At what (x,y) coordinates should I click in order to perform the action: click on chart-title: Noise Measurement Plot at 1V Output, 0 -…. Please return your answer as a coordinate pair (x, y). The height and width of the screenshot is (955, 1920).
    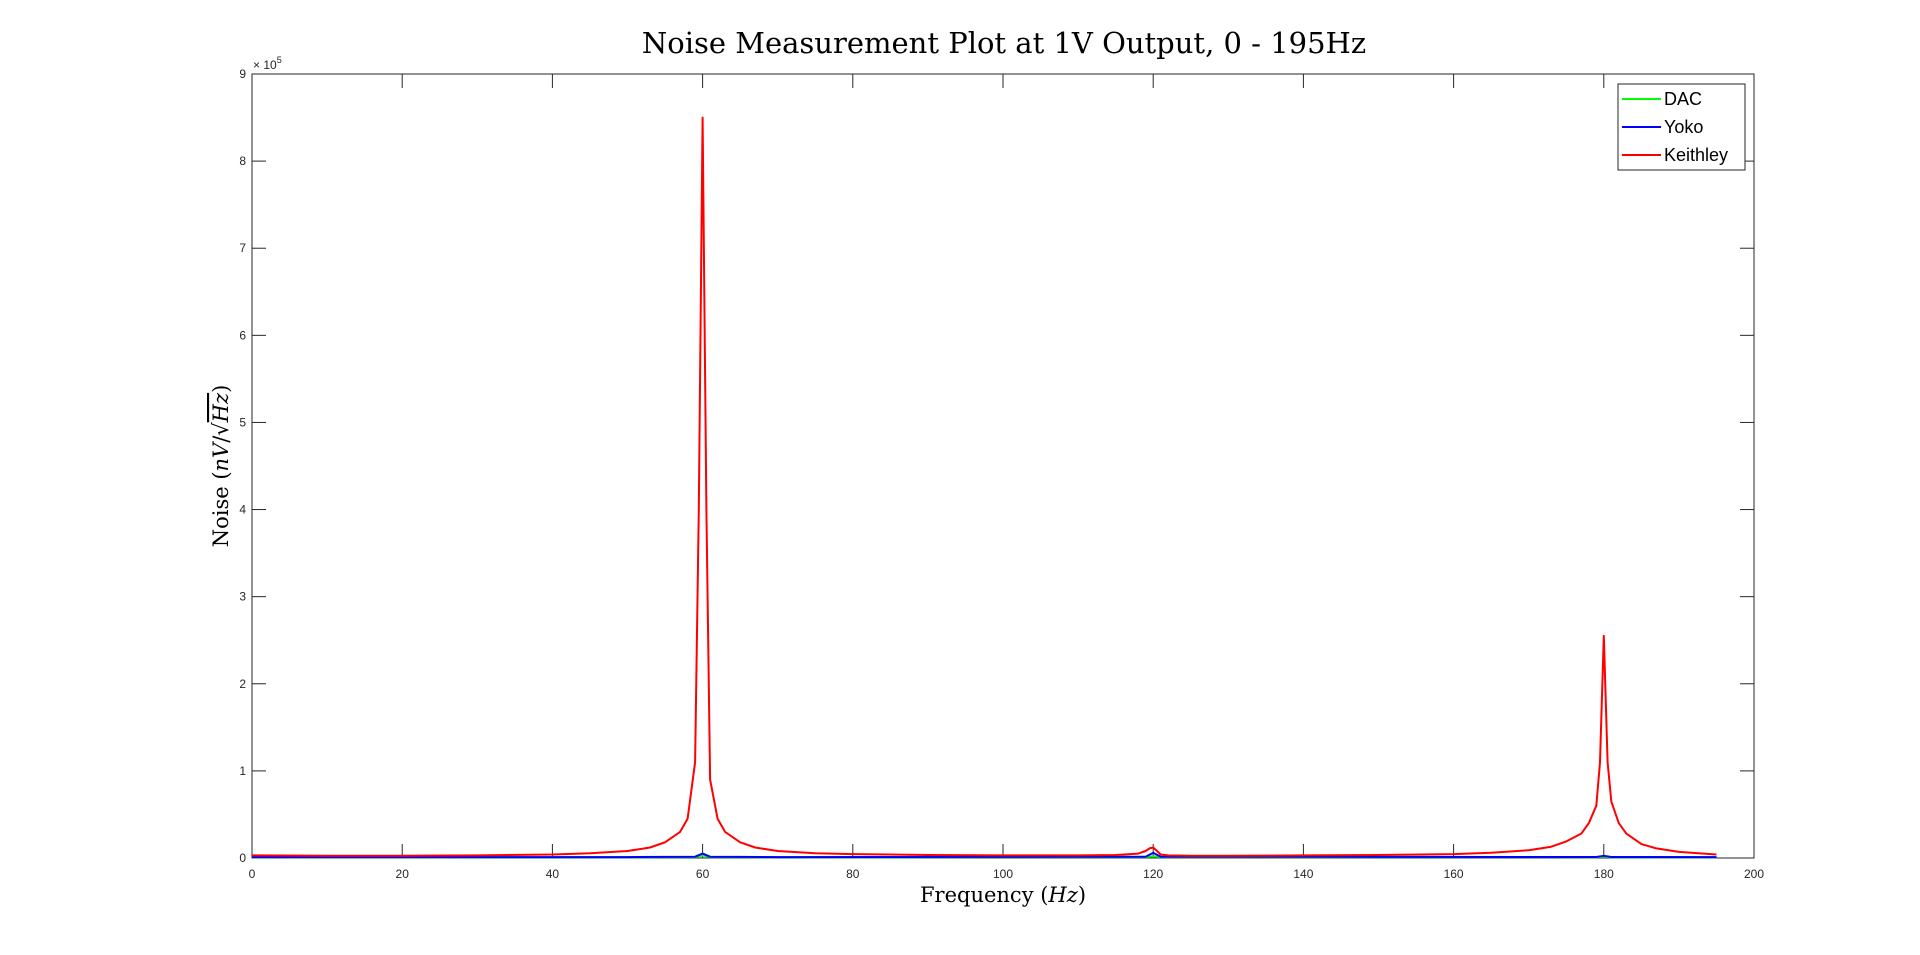
    Looking at the image, I should click on (1004, 43).